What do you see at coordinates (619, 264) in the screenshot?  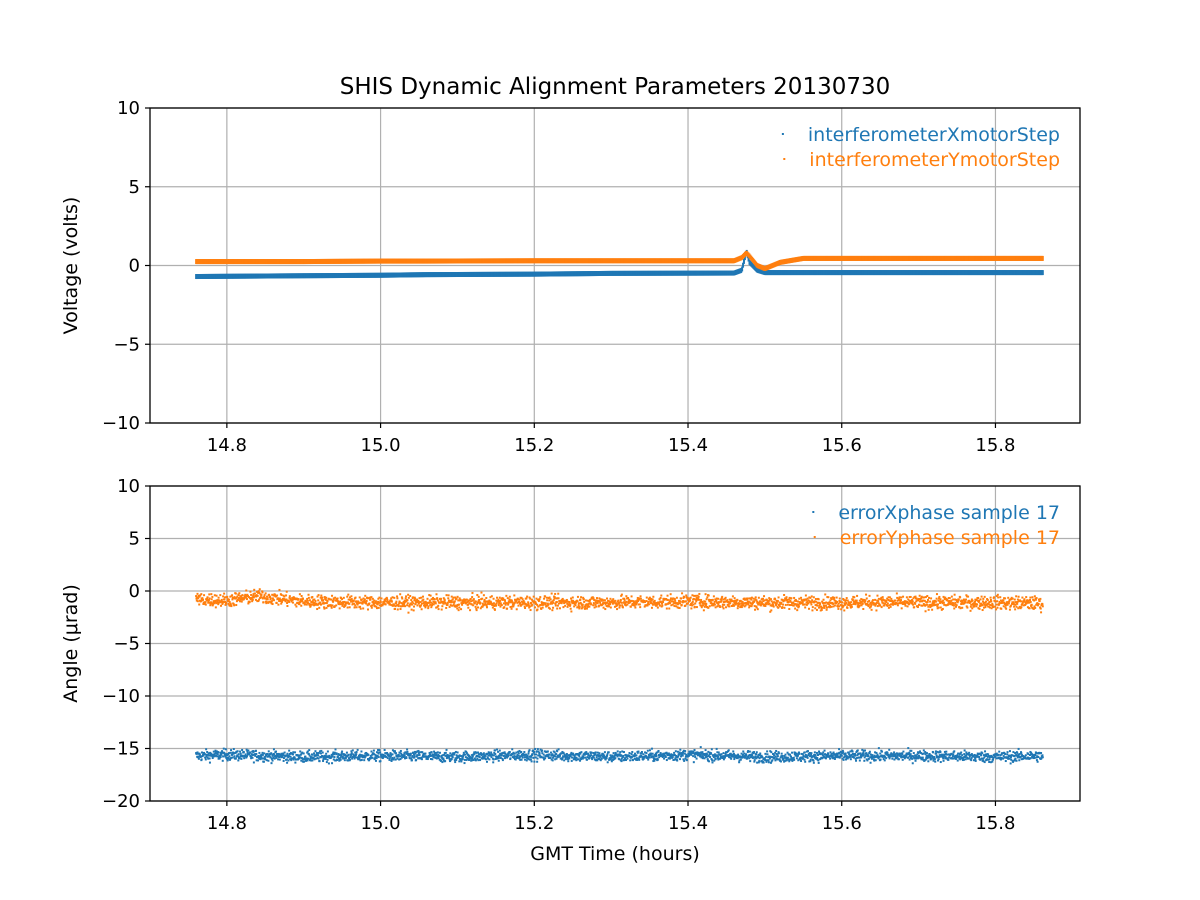 I see `series-interferometerXmotorStep` at bounding box center [619, 264].